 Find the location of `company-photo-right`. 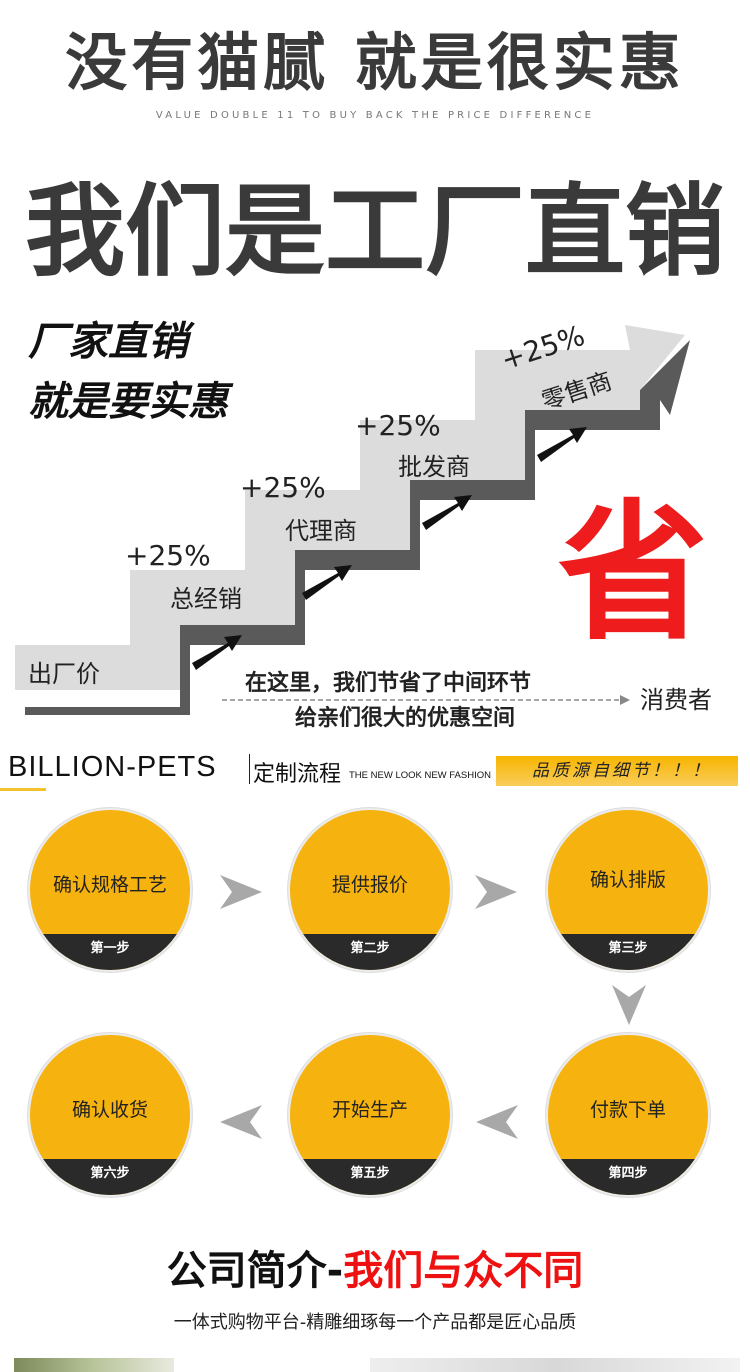

company-photo-right is located at coordinates (555, 1365).